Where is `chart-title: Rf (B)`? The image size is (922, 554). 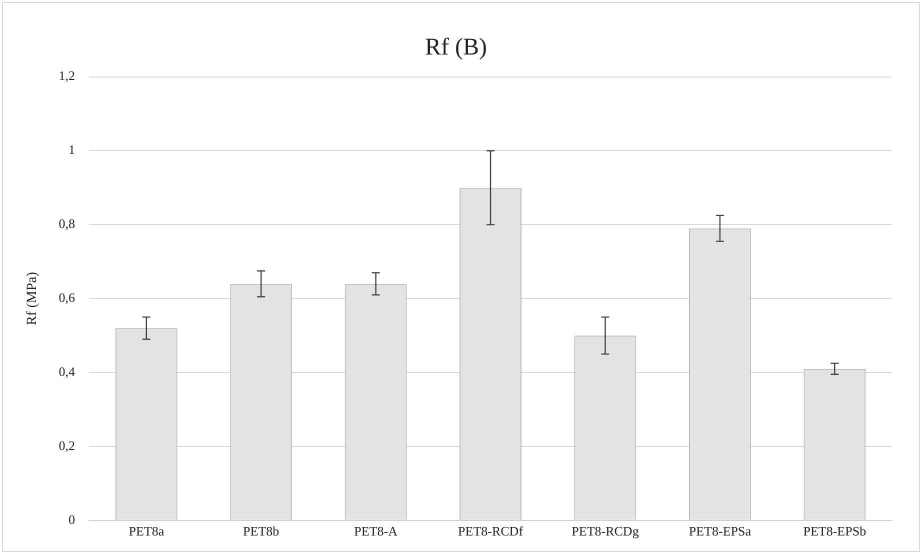
chart-title: Rf (B) is located at coordinates (456, 47).